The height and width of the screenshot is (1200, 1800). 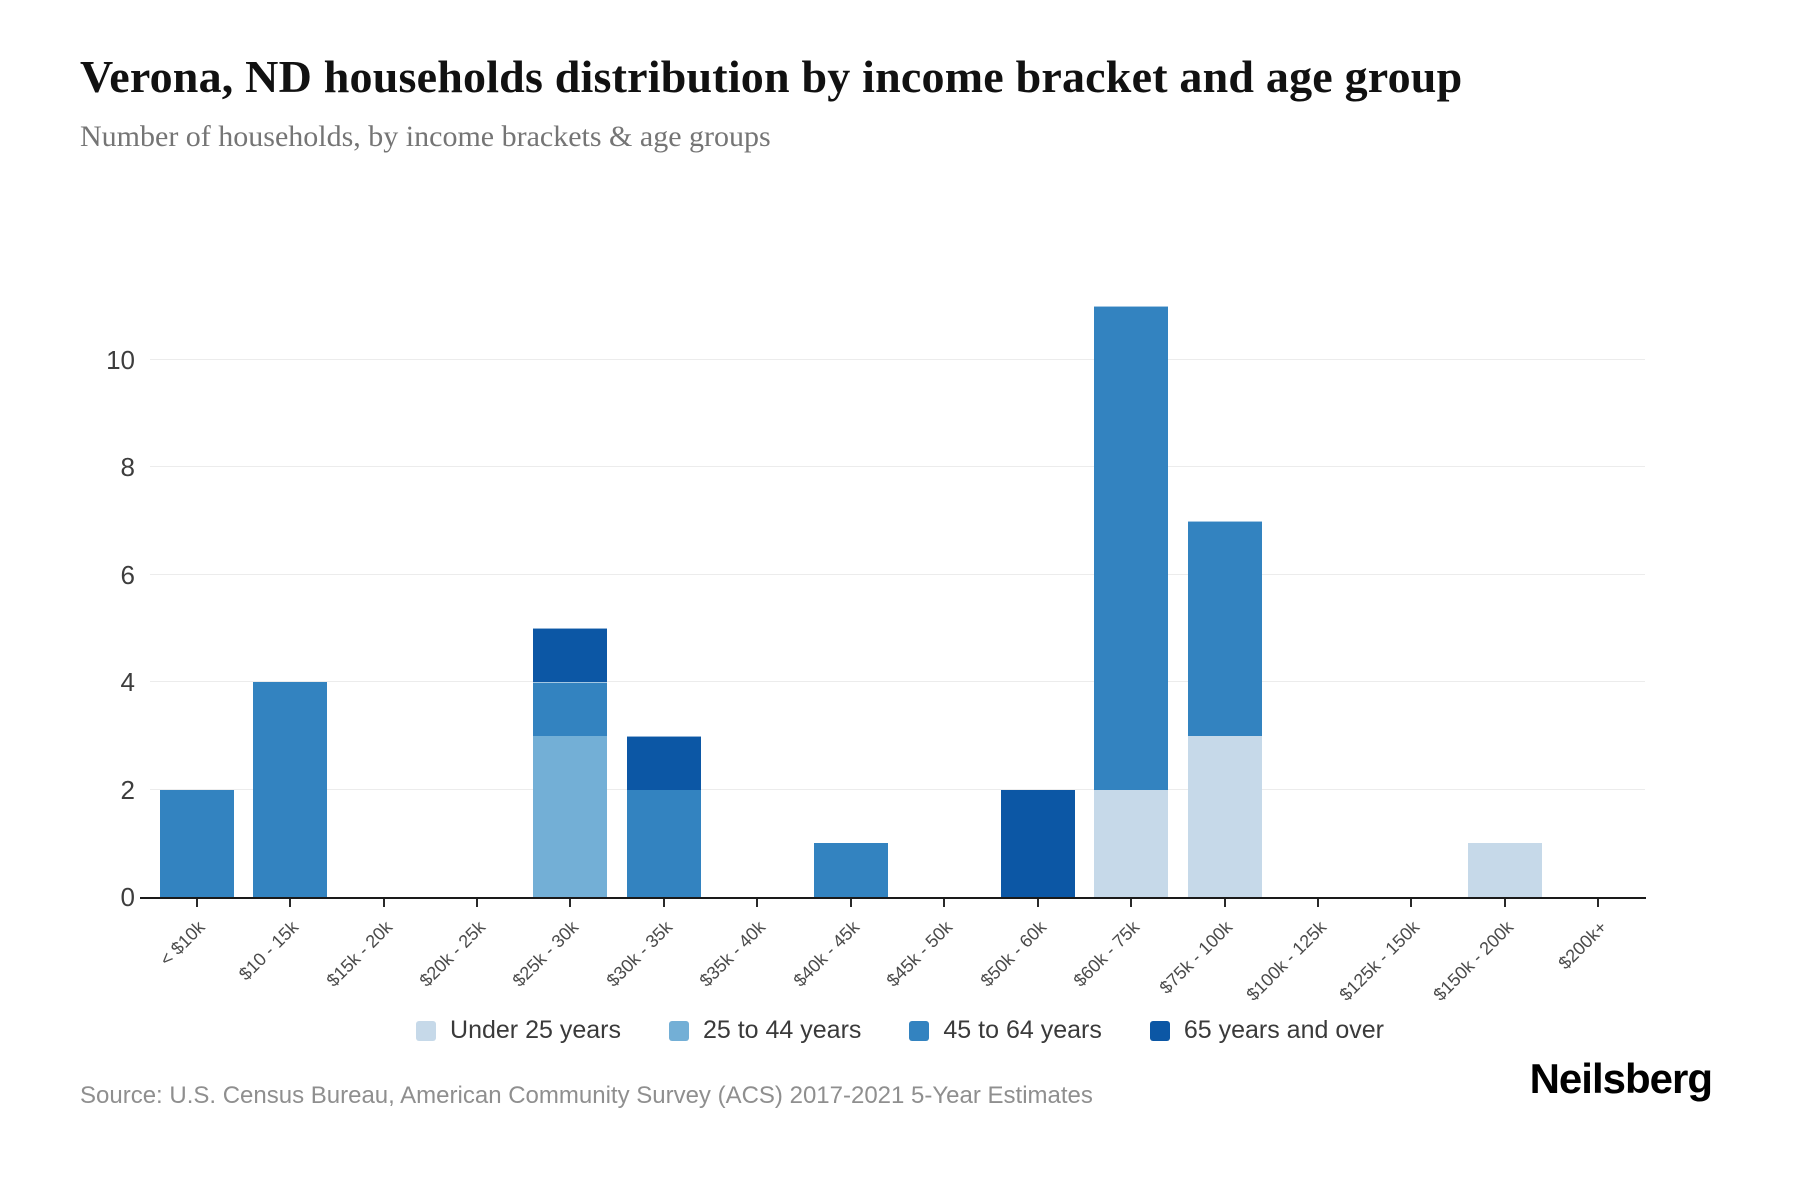 What do you see at coordinates (1106, 954) in the screenshot?
I see `x-tick-label: $60k - 75k` at bounding box center [1106, 954].